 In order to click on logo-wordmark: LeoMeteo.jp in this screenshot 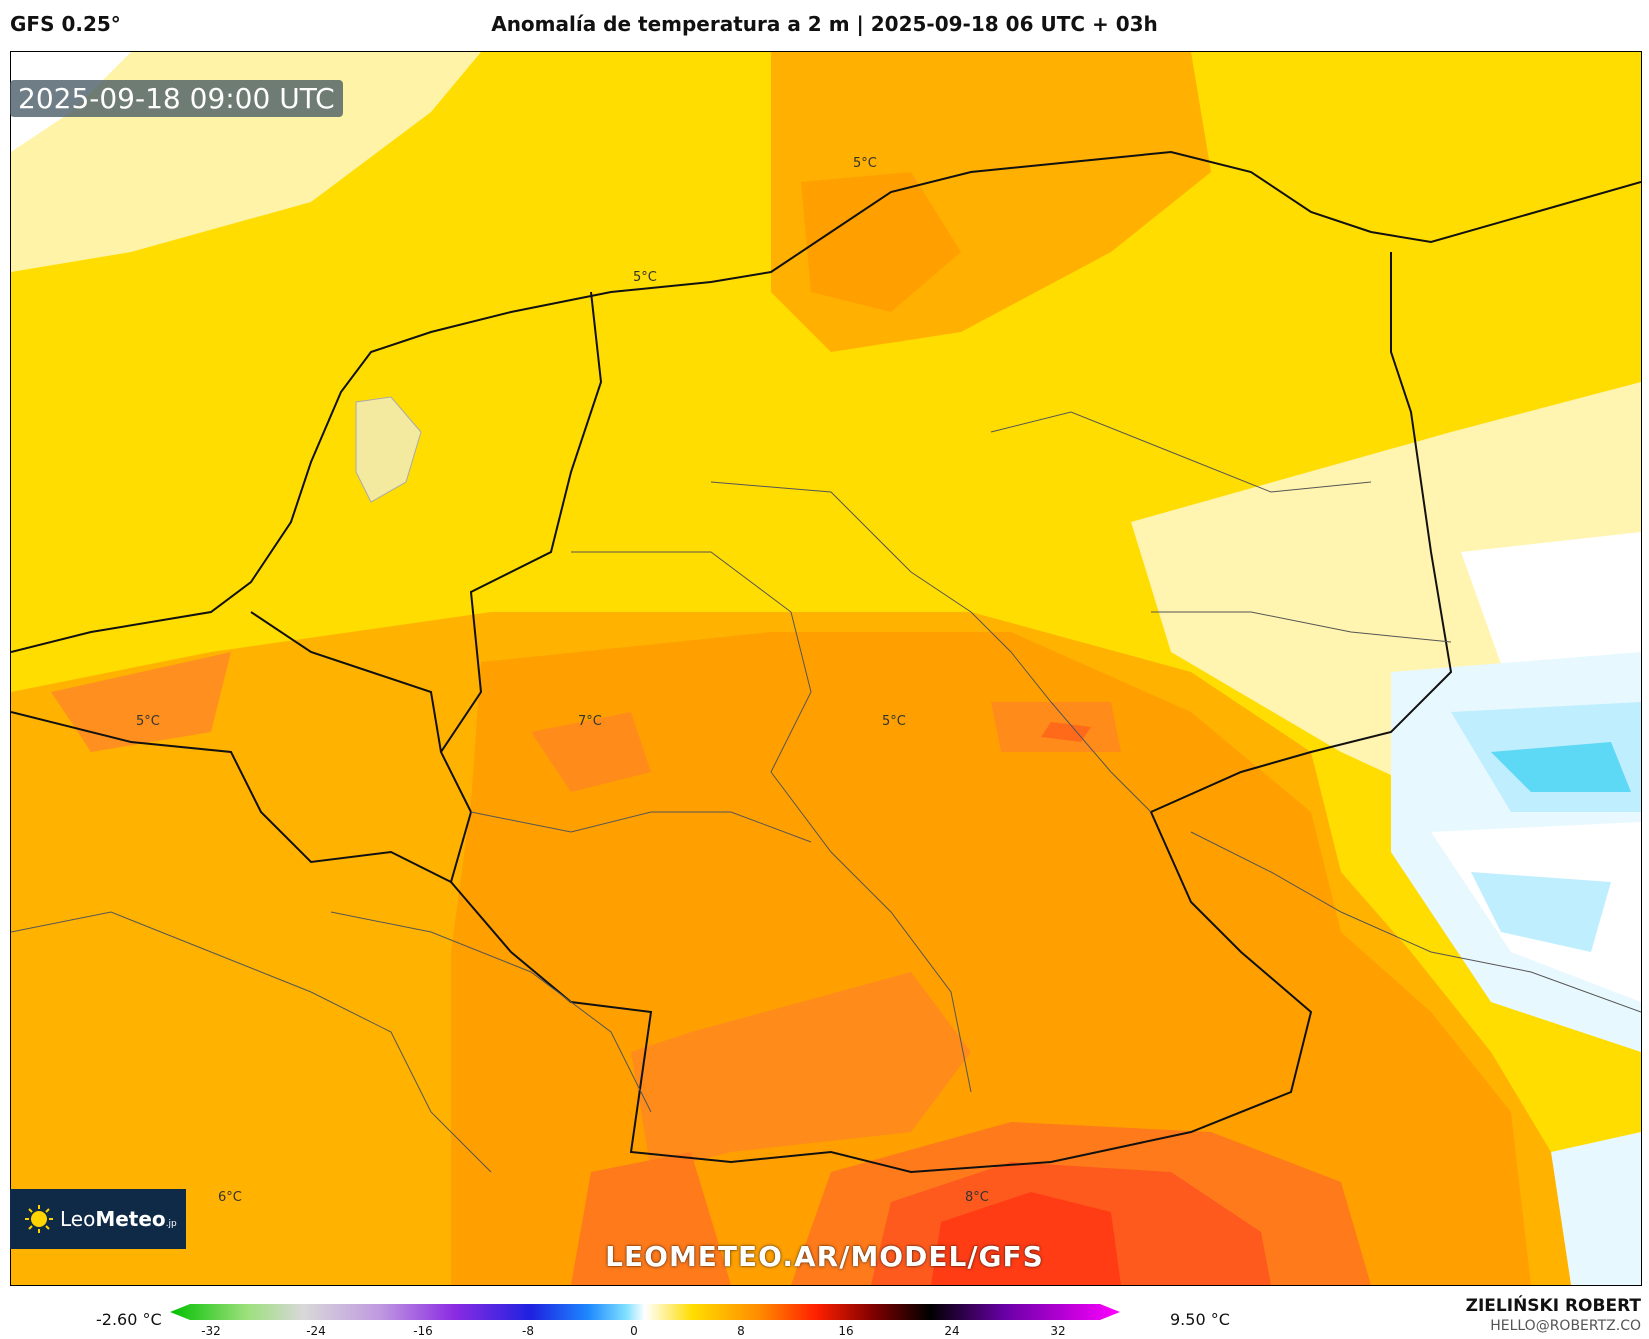, I will do `click(118, 1219)`.